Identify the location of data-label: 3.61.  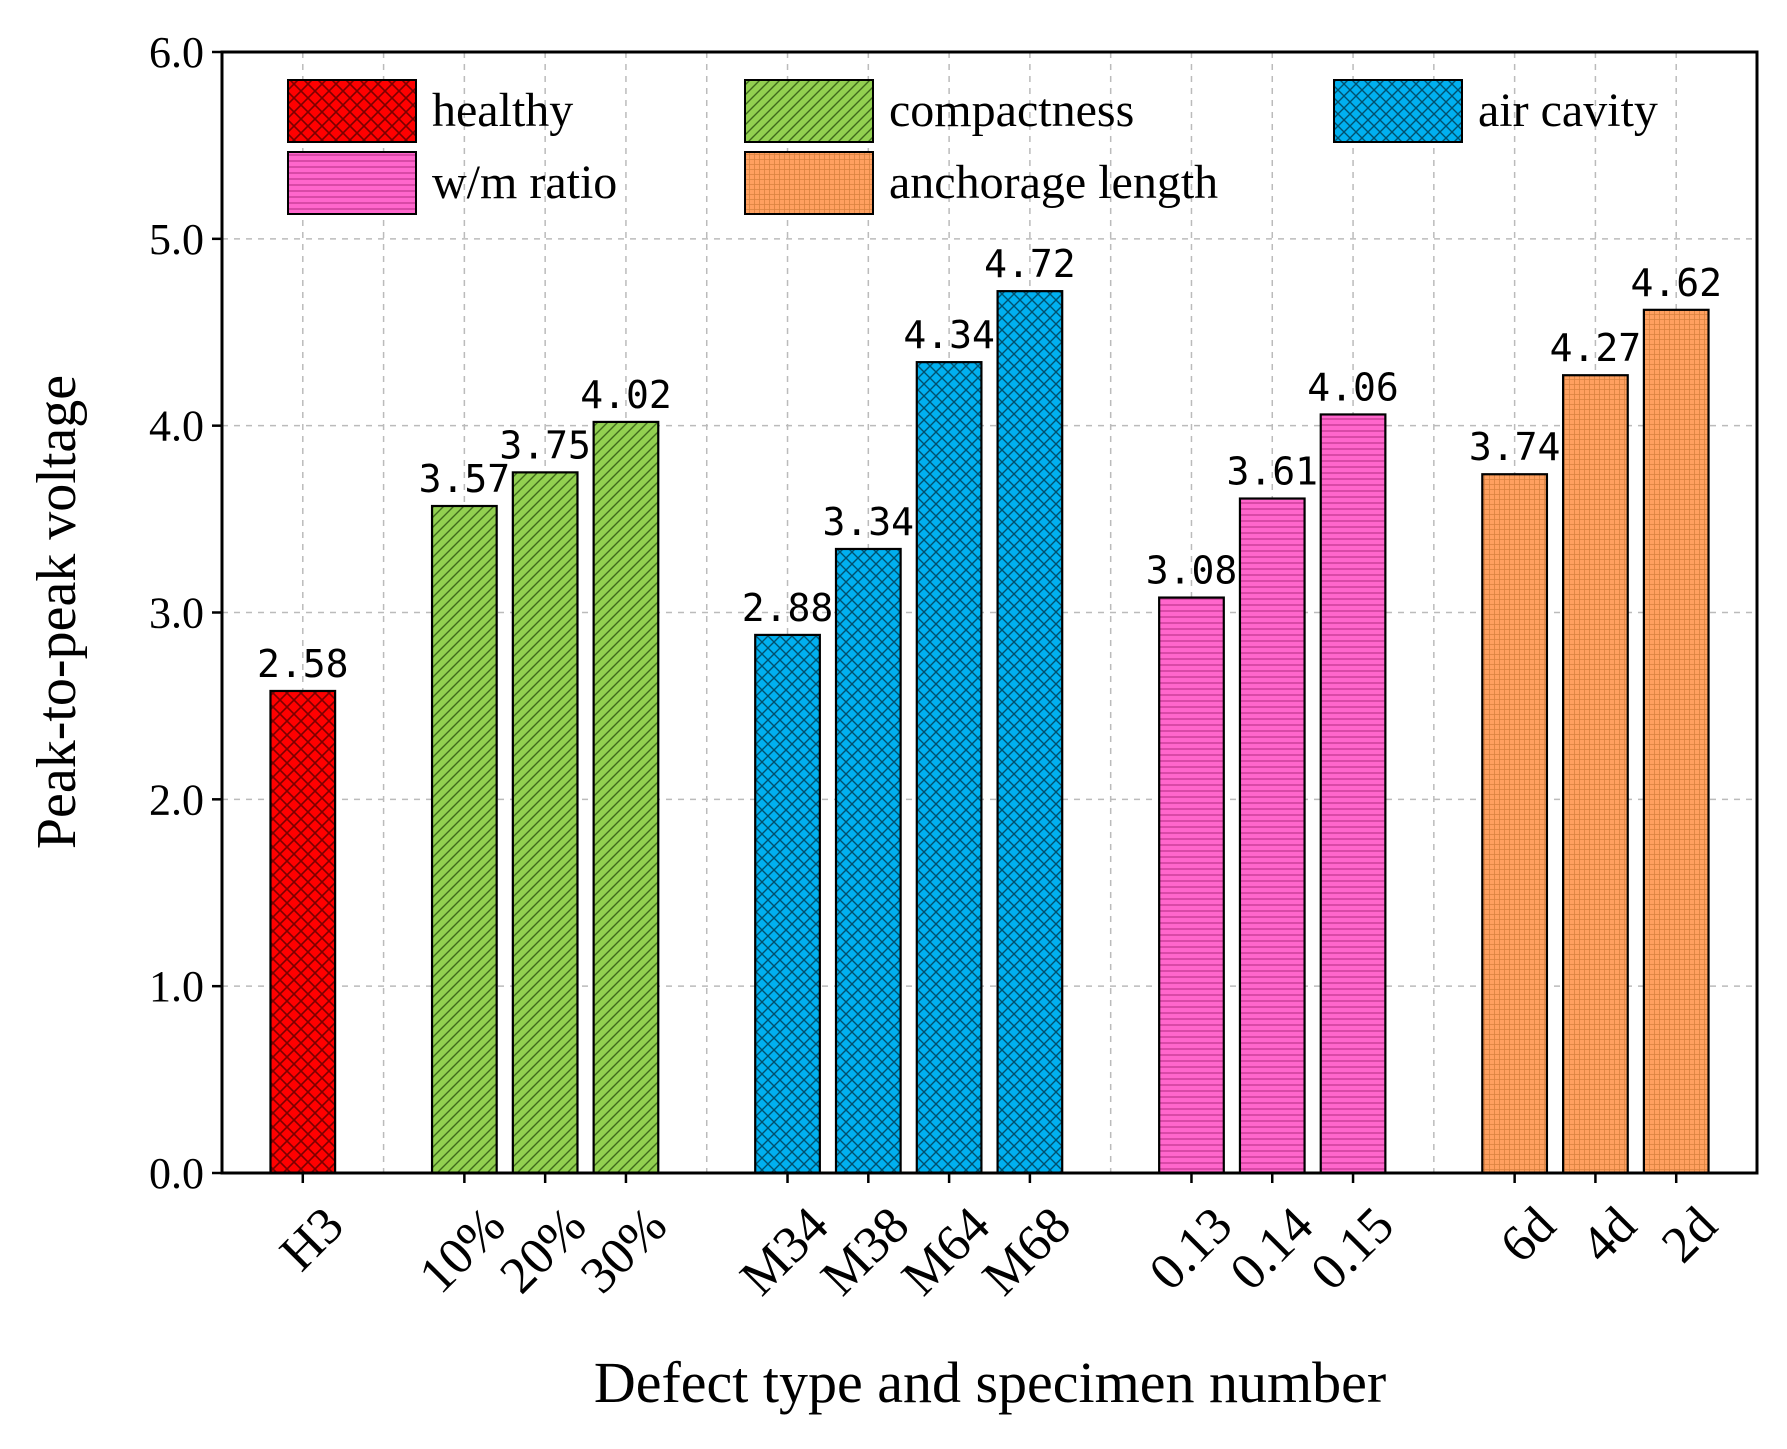
(1273, 472).